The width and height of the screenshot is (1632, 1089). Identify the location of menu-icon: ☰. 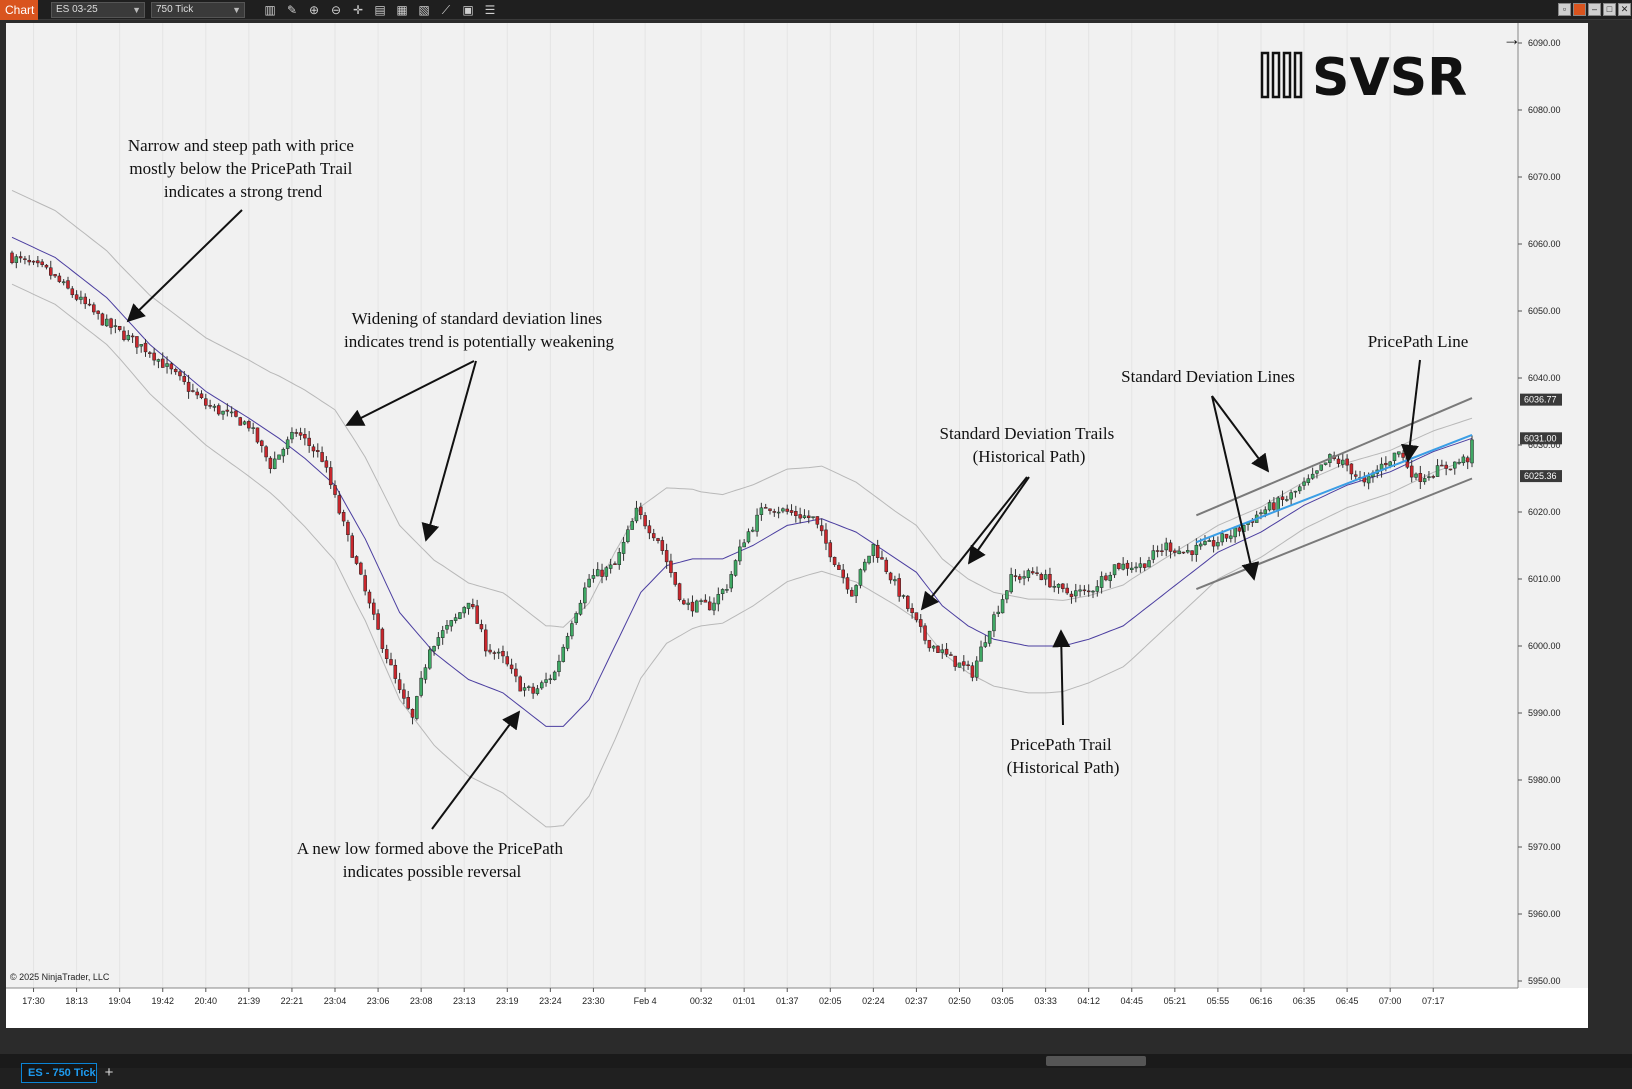
(490, 10).